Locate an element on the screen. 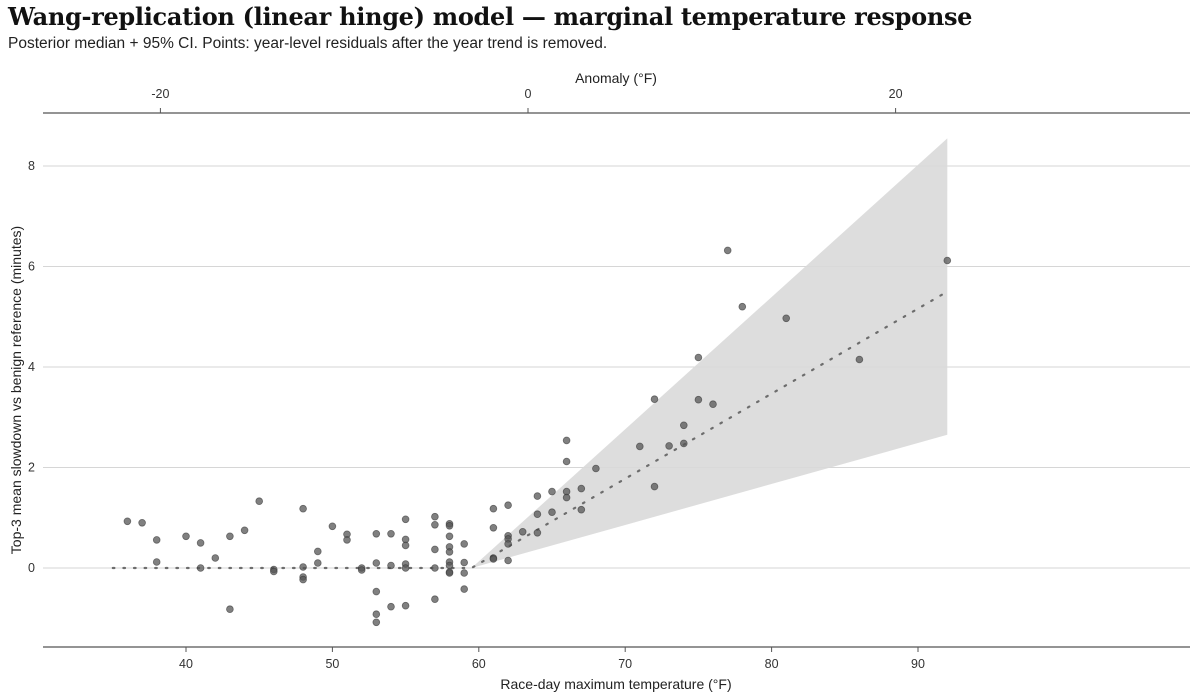  x2-tick-label: 0 is located at coordinates (528, 94).